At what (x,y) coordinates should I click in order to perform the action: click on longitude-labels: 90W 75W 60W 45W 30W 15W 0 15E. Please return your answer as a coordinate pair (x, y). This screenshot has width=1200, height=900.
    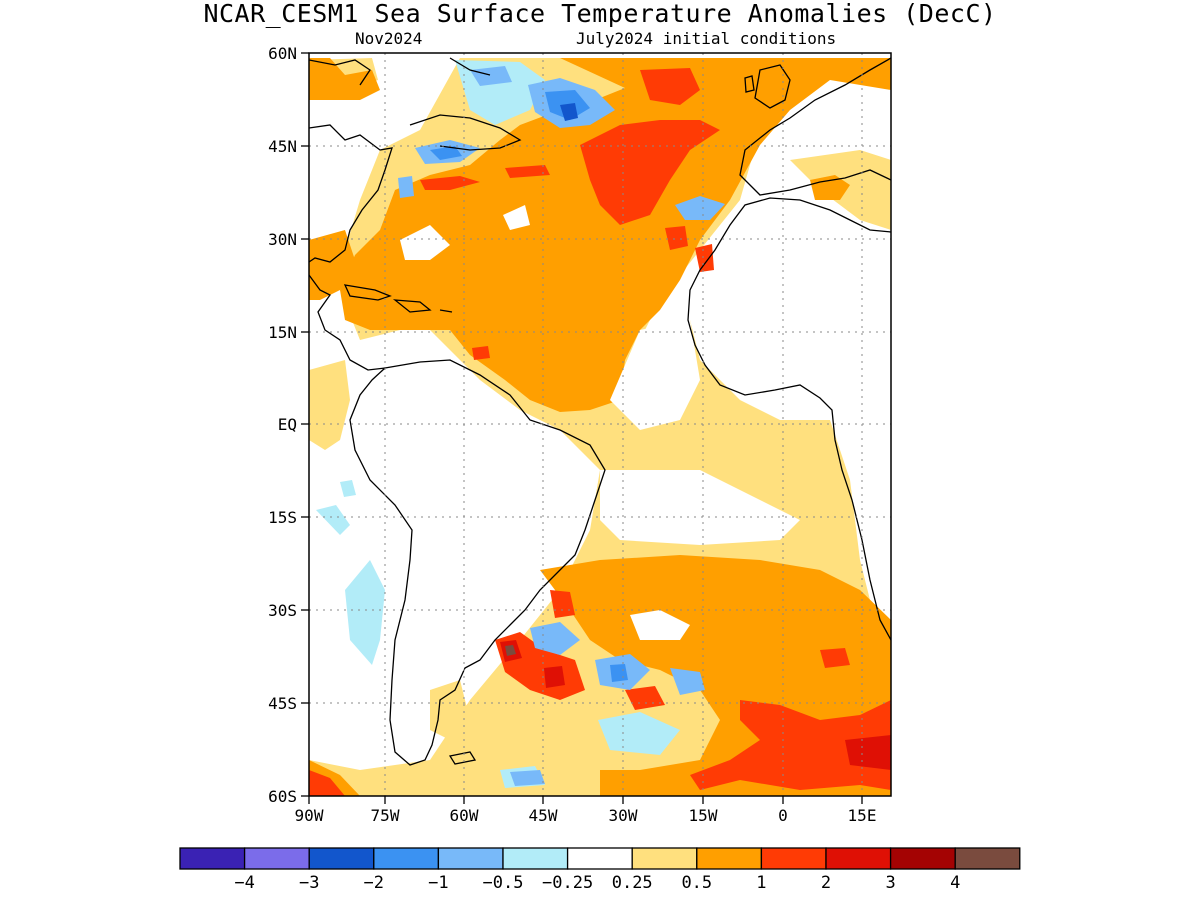
    Looking at the image, I should click on (586, 815).